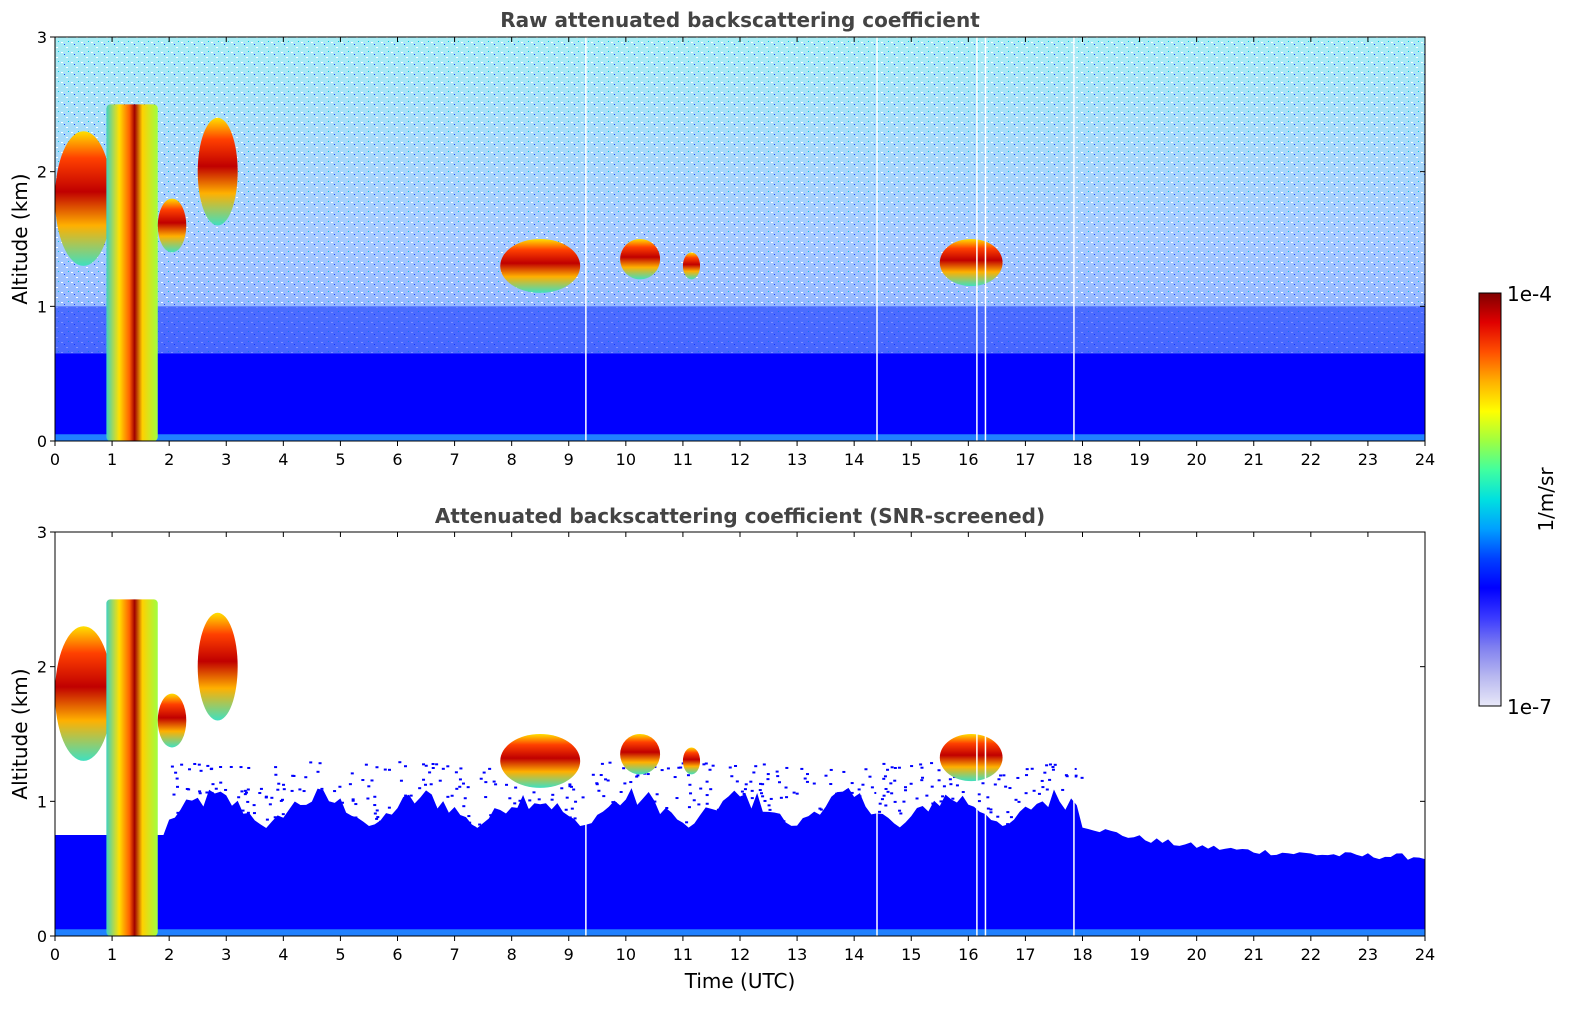 This screenshot has width=1595, height=1020. What do you see at coordinates (854, 954) in the screenshot?
I see `x-tick-label: 14` at bounding box center [854, 954].